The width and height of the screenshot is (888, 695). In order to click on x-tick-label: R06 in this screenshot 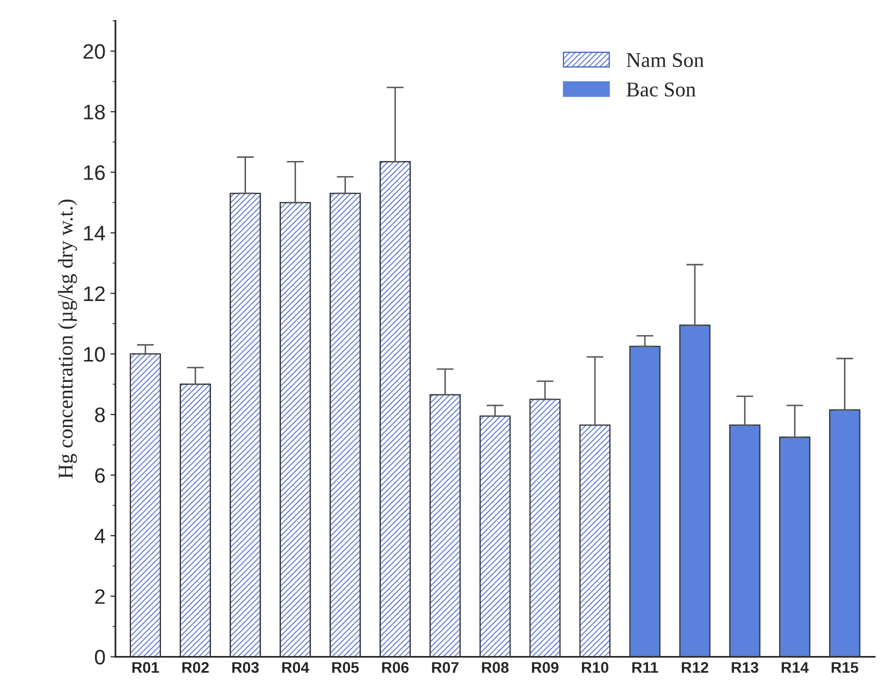, I will do `click(395, 667)`.